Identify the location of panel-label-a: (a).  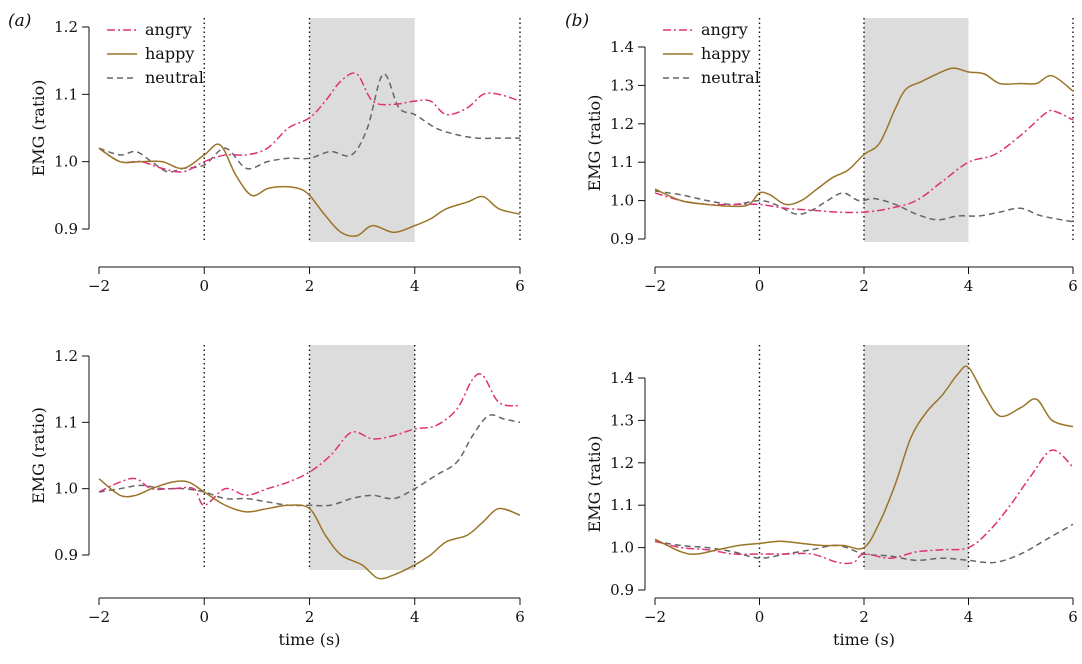
(19, 21).